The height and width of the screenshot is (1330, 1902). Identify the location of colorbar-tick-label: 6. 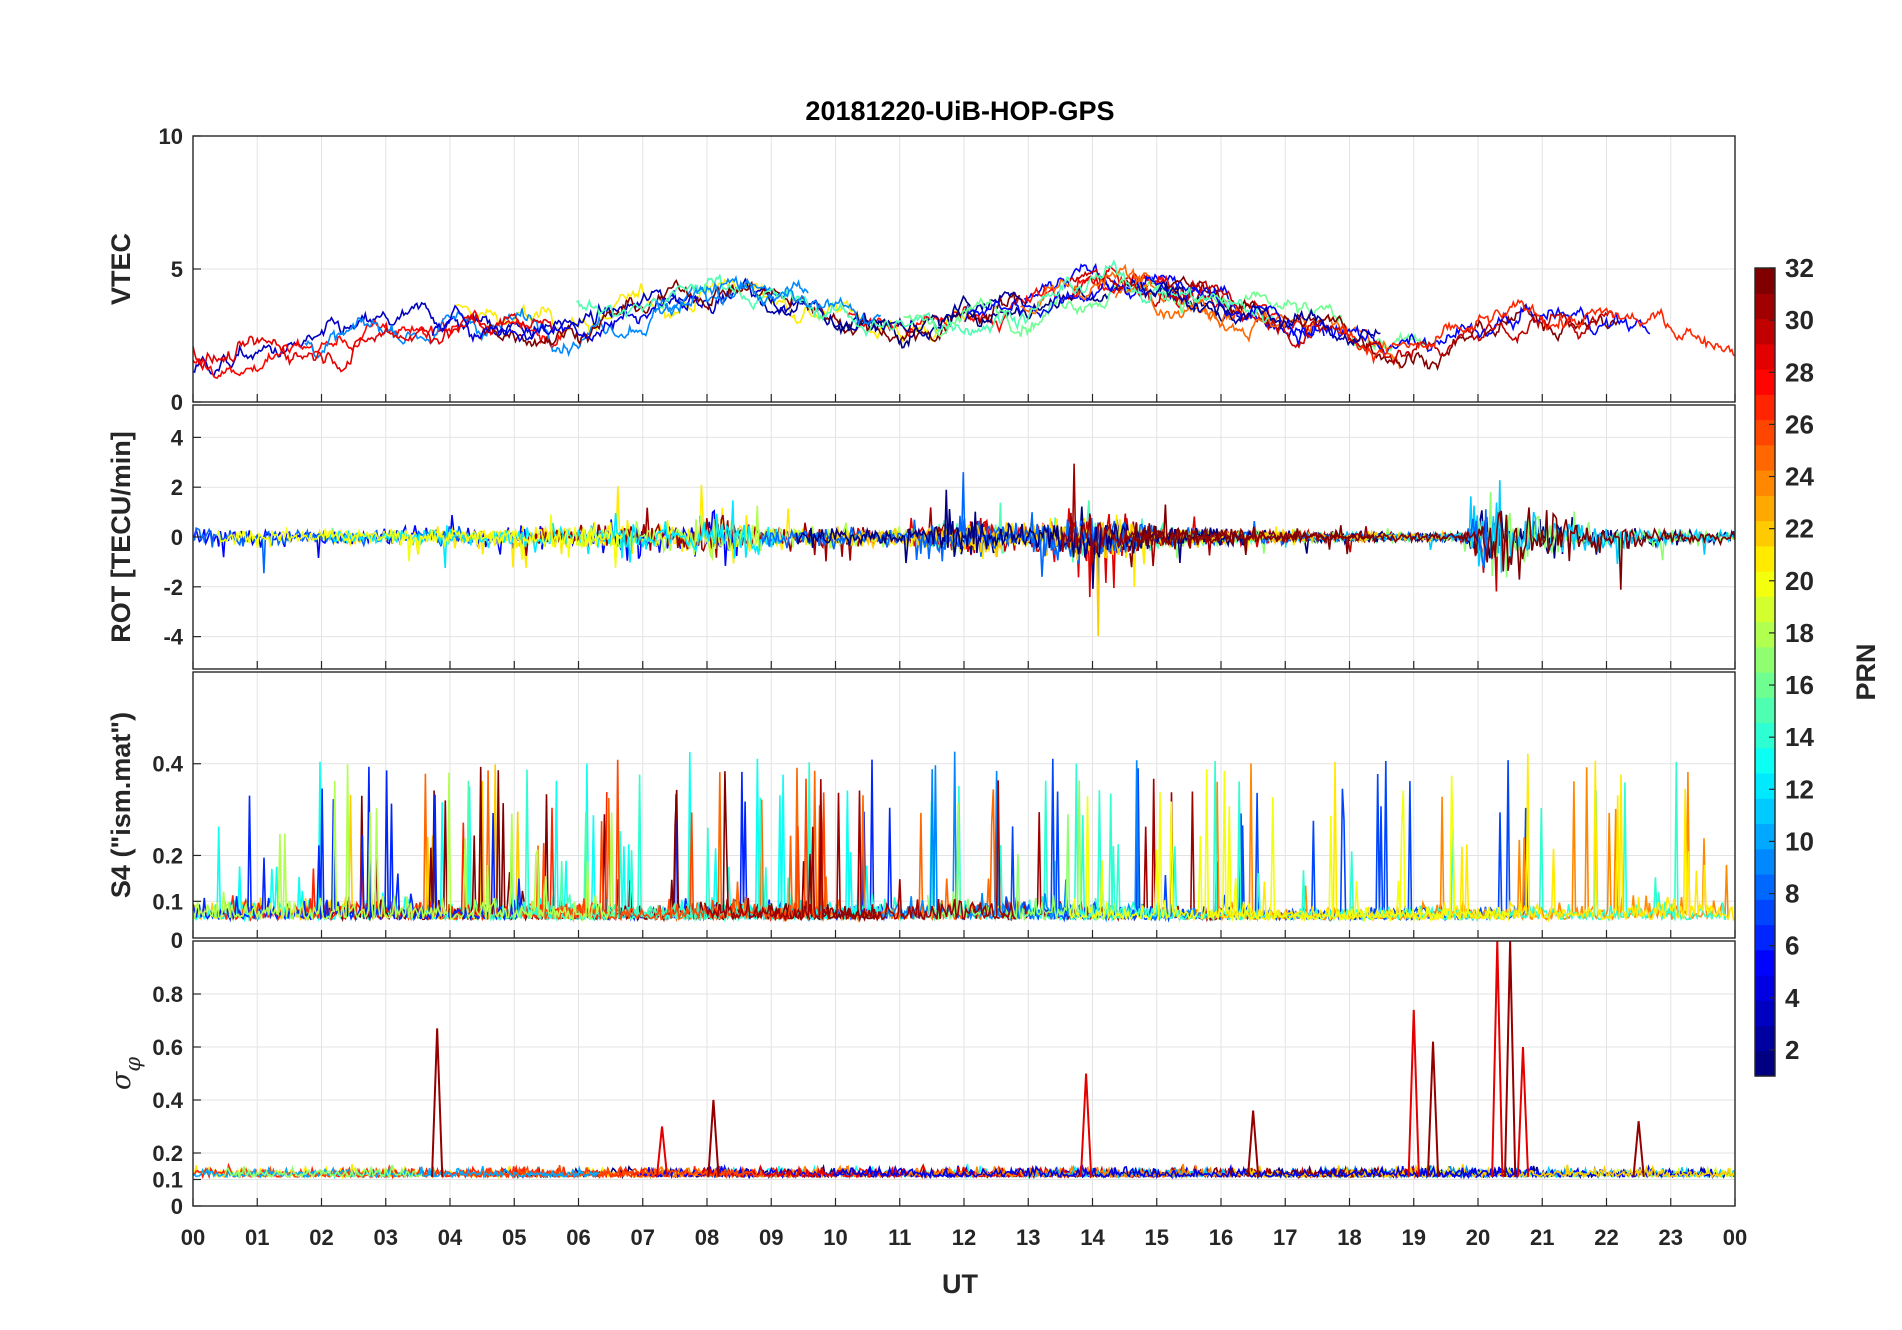
(1792, 946).